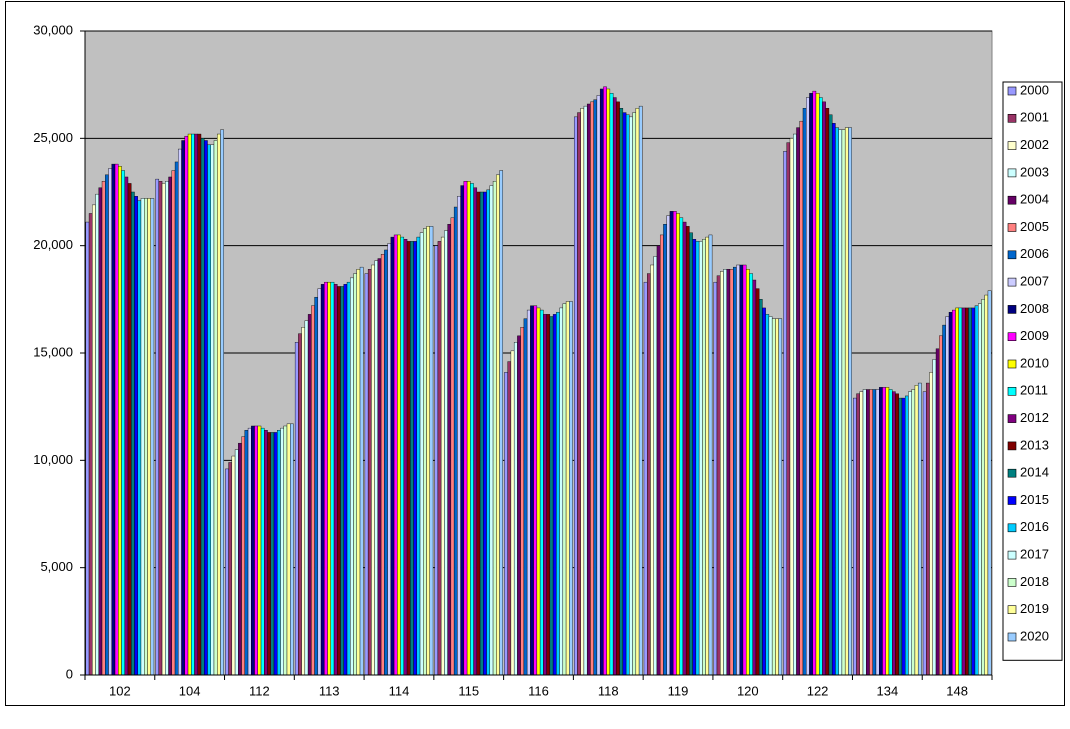 Image resolution: width=1070 pixels, height=729 pixels. I want to click on y-tick-label: 10,000, so click(53, 459).